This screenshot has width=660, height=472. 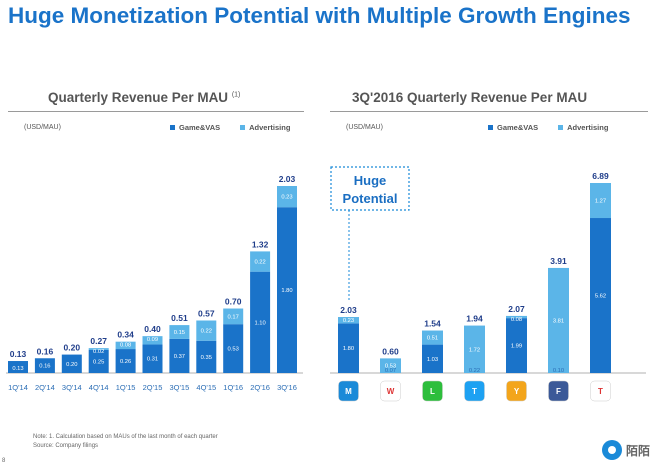 I want to click on data-label-game: 1.03, so click(x=432, y=360).